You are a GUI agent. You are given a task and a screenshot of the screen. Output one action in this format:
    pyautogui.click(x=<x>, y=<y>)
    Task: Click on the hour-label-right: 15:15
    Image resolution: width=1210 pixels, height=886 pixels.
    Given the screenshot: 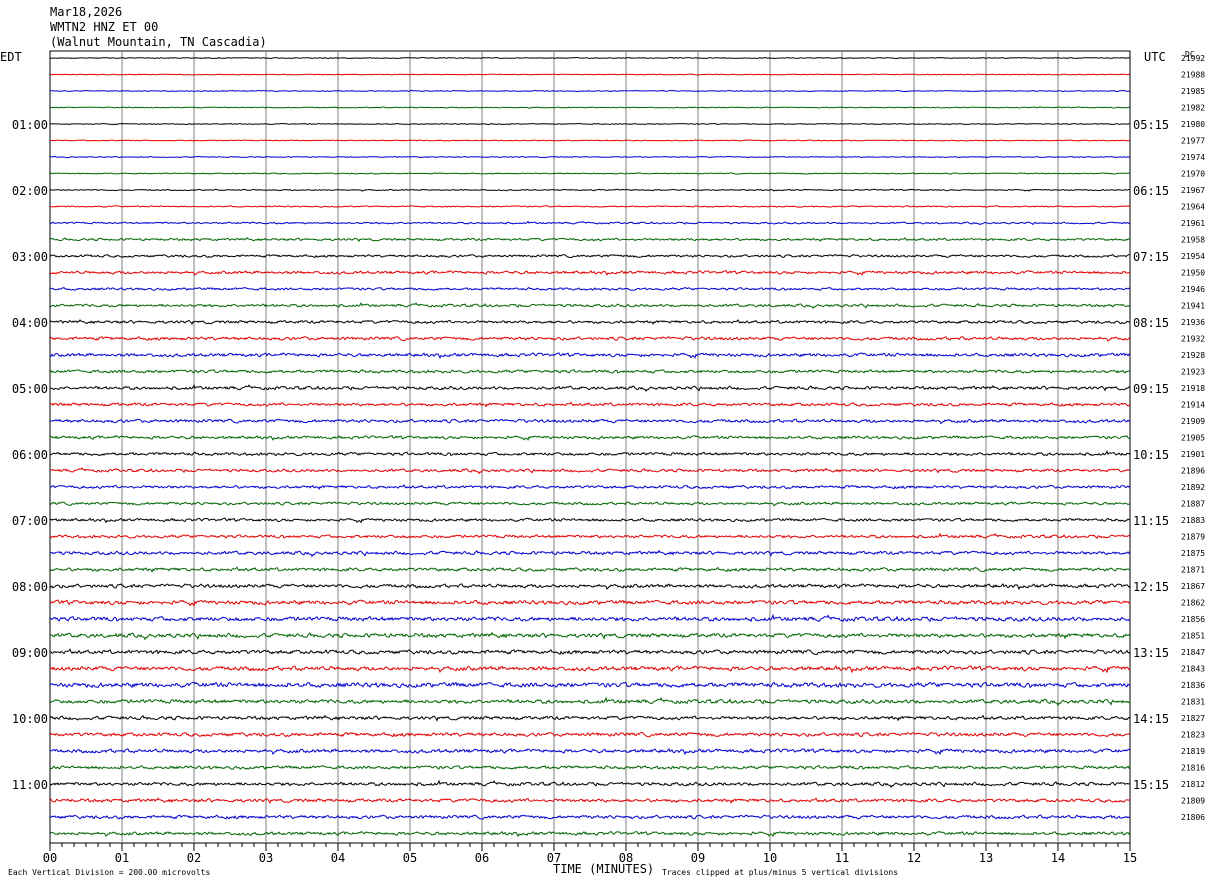 What is the action you would take?
    pyautogui.click(x=1151, y=785)
    